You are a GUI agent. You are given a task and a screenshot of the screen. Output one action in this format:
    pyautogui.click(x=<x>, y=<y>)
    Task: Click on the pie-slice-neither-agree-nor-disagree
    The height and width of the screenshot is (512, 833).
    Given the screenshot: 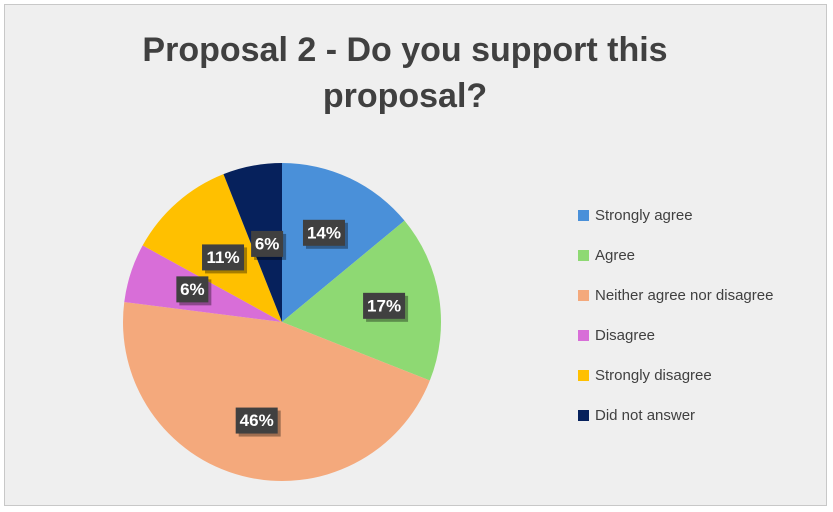 What is the action you would take?
    pyautogui.click(x=276, y=391)
    